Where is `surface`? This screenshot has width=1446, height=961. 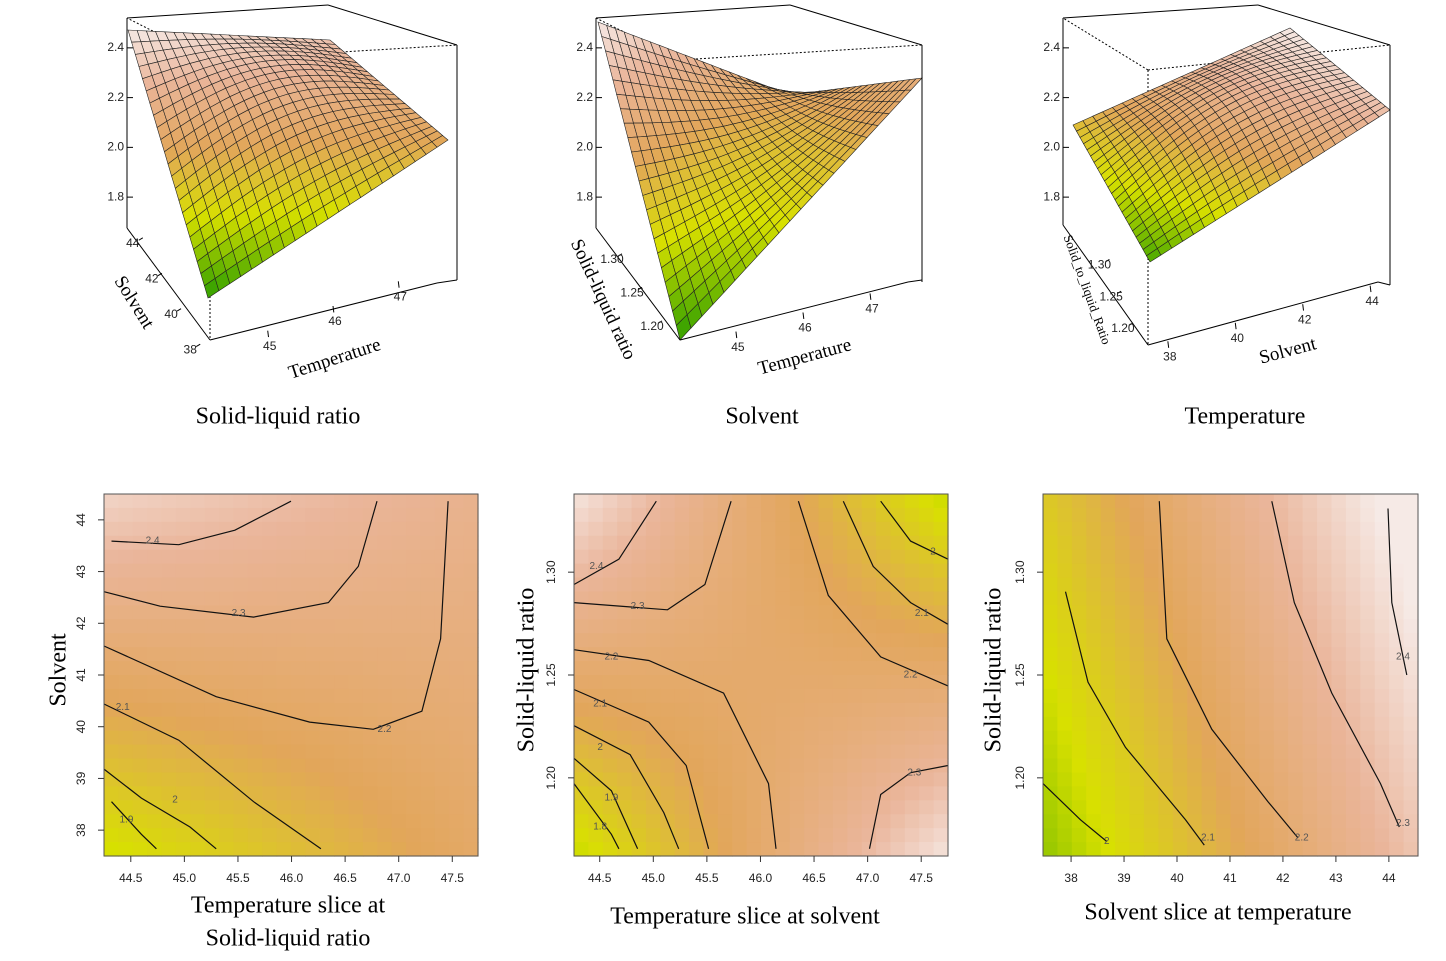
surface is located at coordinates (1231, 145).